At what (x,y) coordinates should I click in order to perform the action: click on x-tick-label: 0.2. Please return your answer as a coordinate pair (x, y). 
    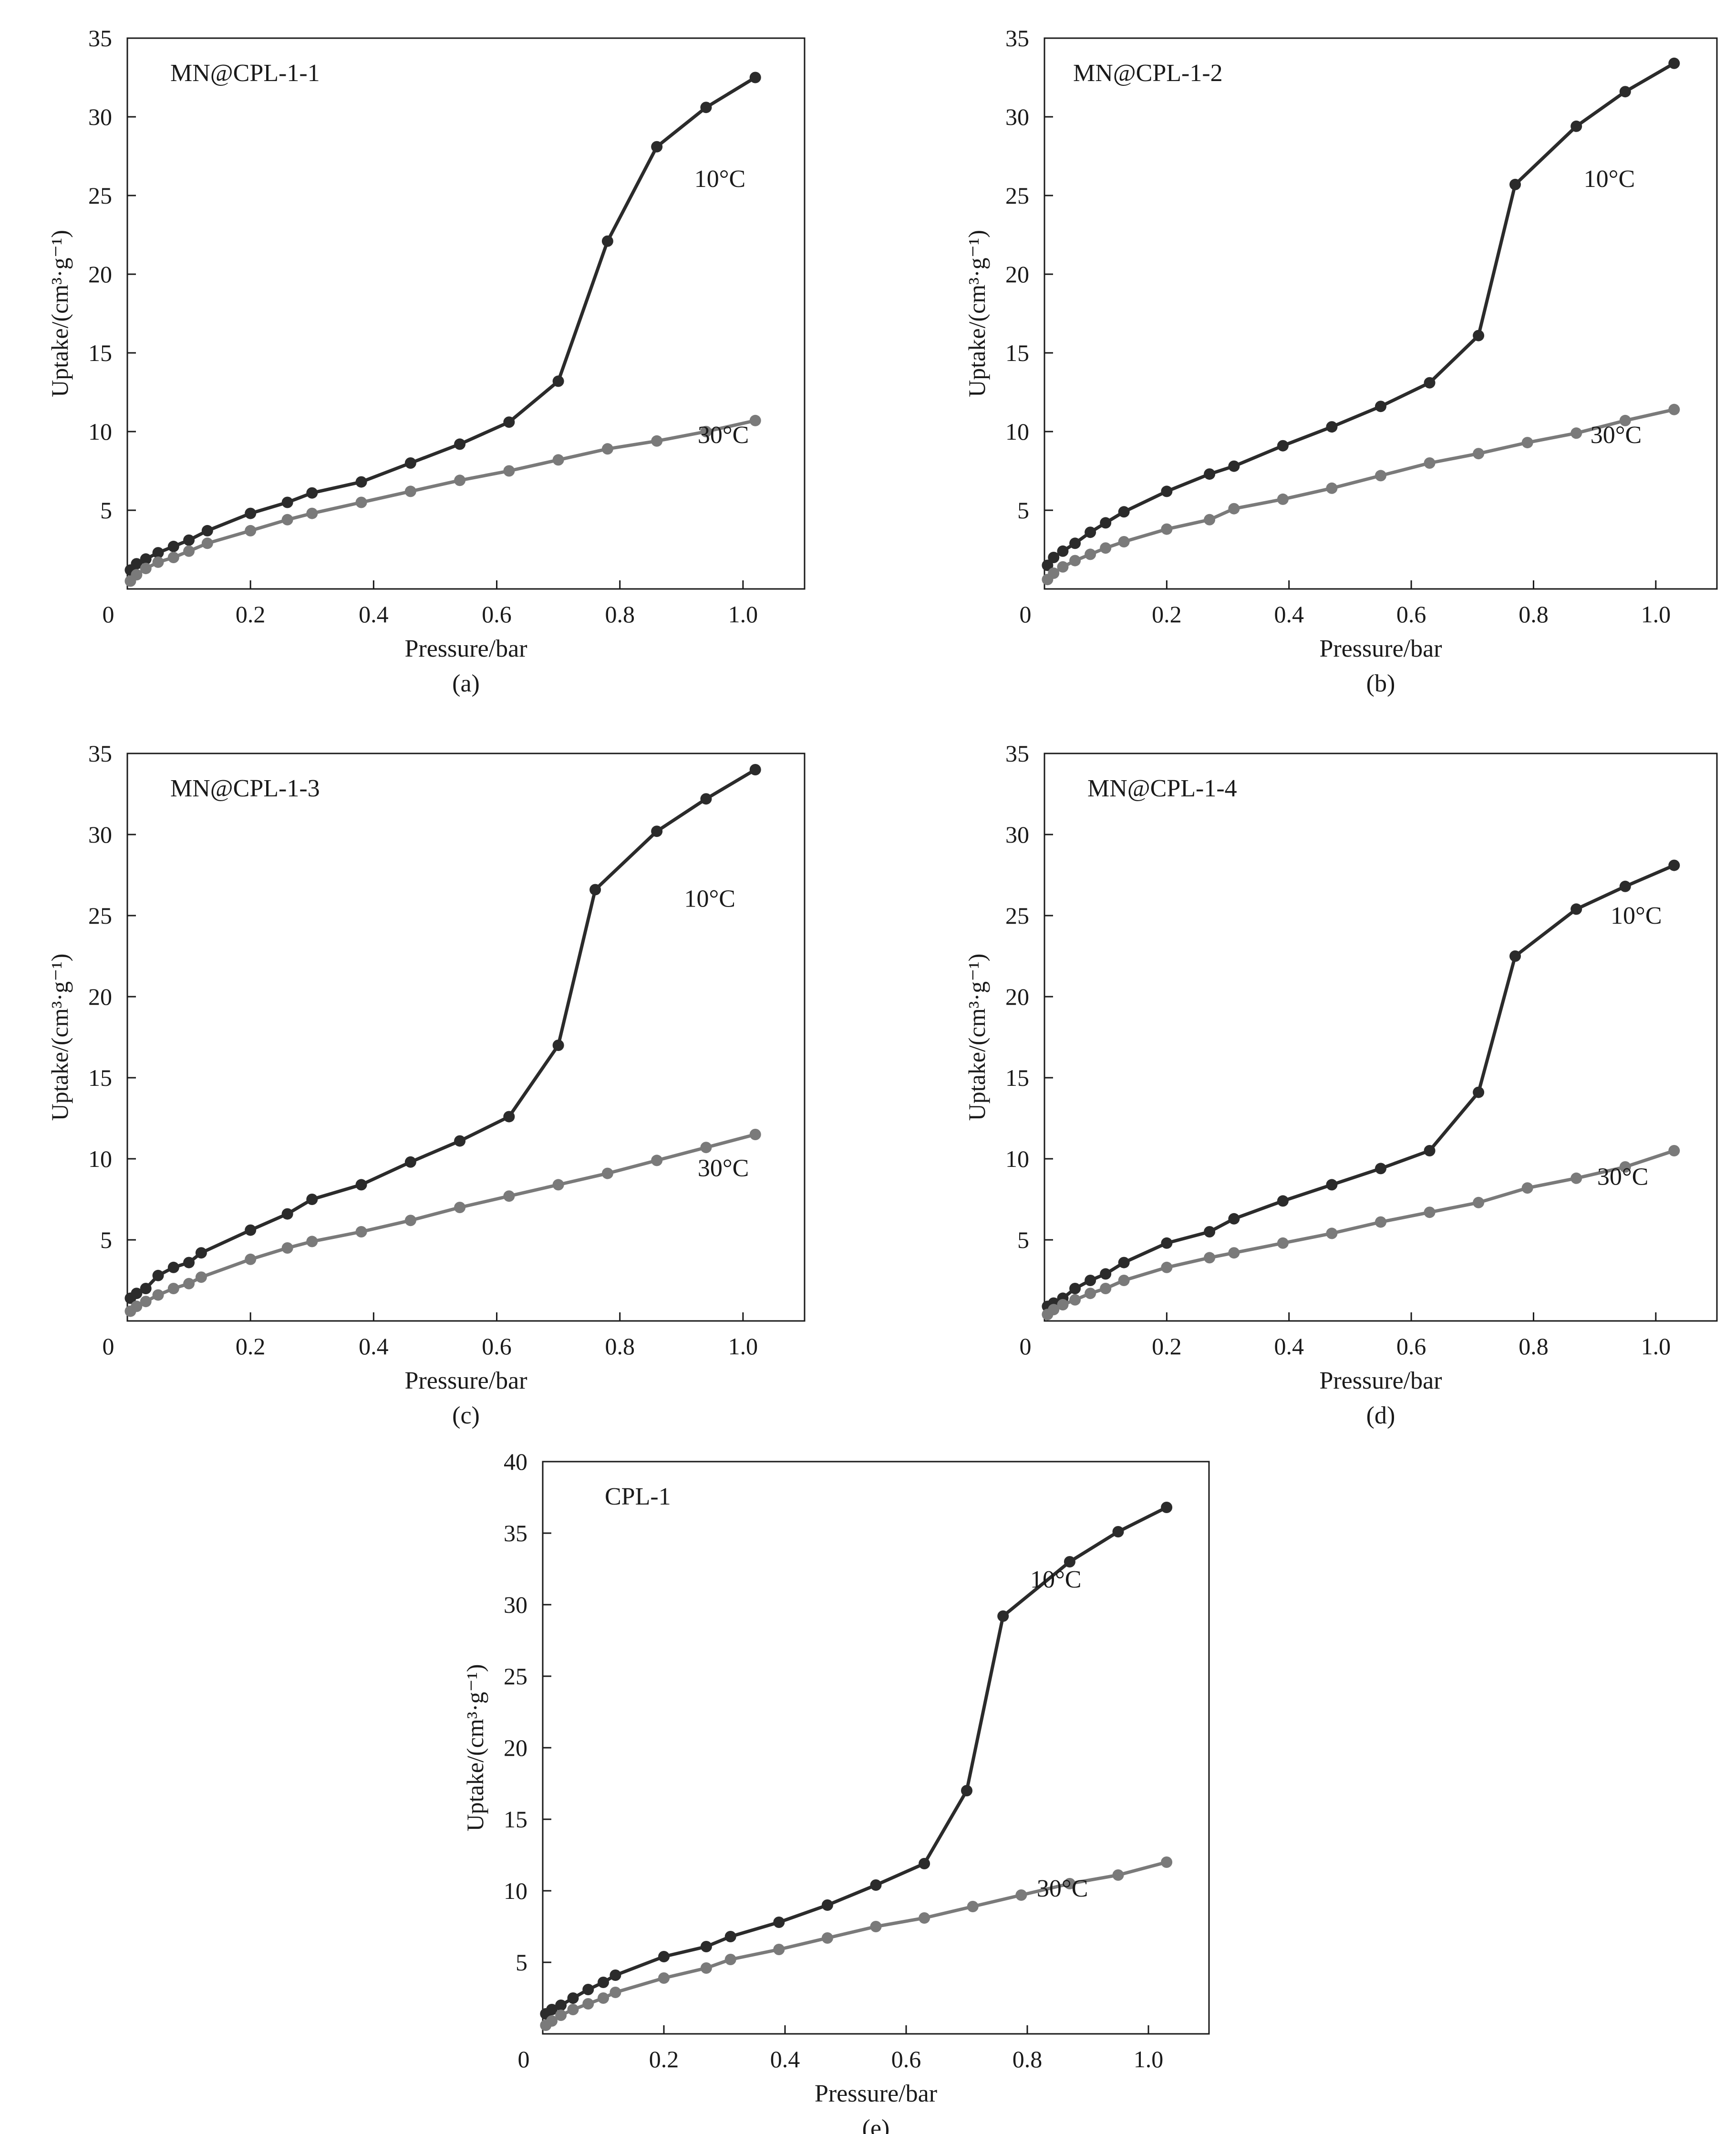
    Looking at the image, I should click on (1167, 1347).